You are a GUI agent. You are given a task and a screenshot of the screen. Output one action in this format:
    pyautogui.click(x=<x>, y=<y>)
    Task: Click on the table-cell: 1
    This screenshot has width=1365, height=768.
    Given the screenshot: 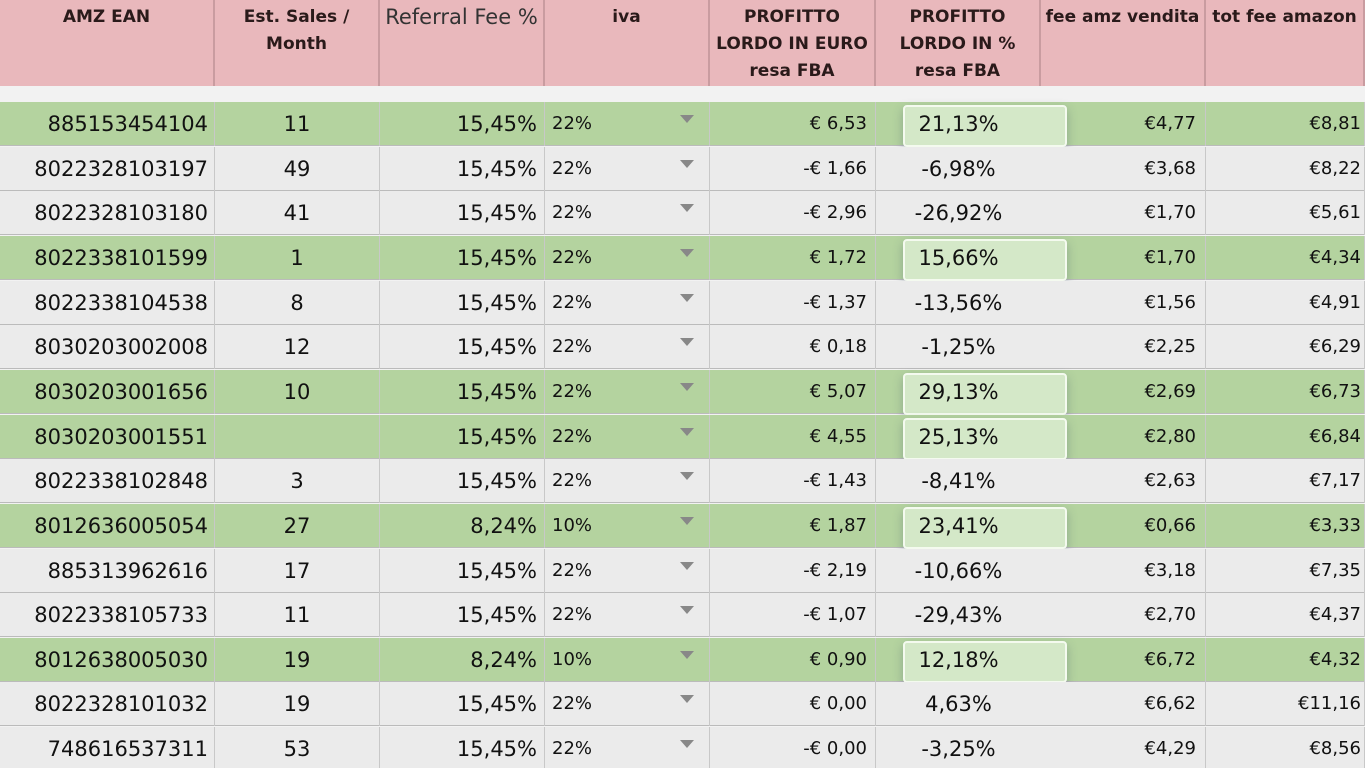 What is the action you would take?
    pyautogui.click(x=297, y=257)
    